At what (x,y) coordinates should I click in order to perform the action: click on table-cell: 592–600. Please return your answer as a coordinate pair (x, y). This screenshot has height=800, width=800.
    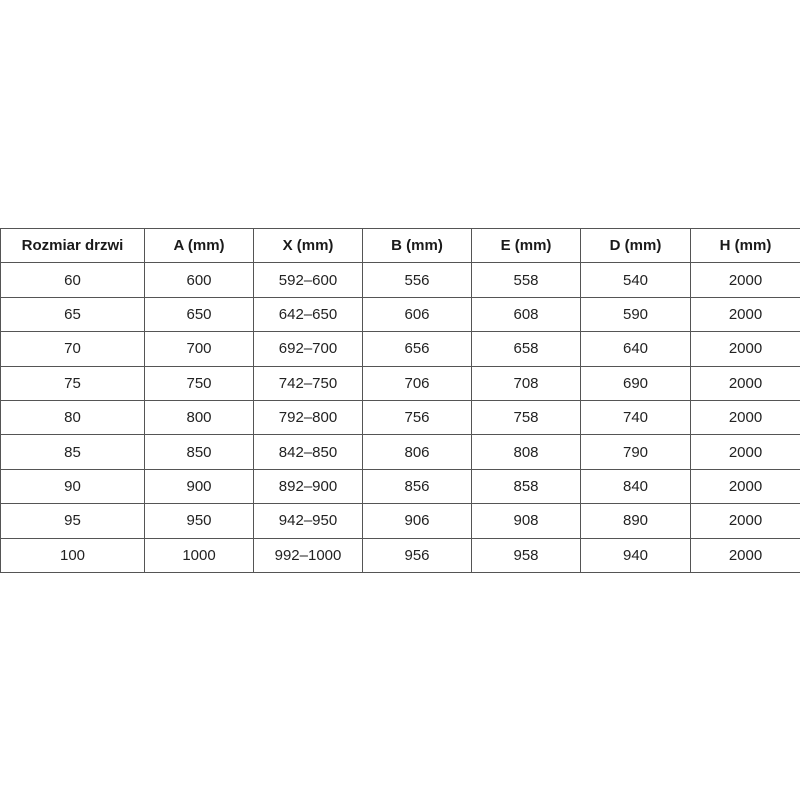
    Looking at the image, I should click on (308, 280).